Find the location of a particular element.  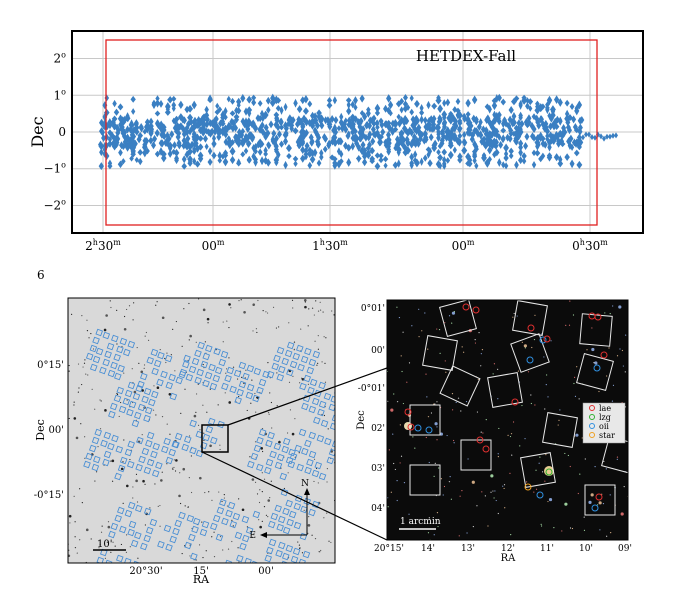

bl-x-ticklabel: 00' is located at coordinates (265, 571).